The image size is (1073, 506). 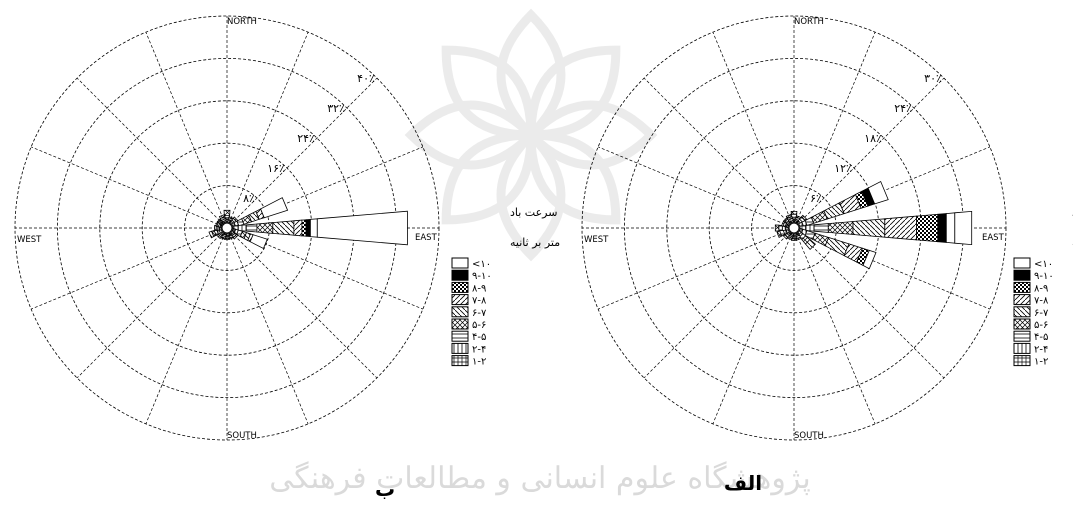 What do you see at coordinates (535, 242) in the screenshot?
I see `legend-subtitle: متر بر ثانیه` at bounding box center [535, 242].